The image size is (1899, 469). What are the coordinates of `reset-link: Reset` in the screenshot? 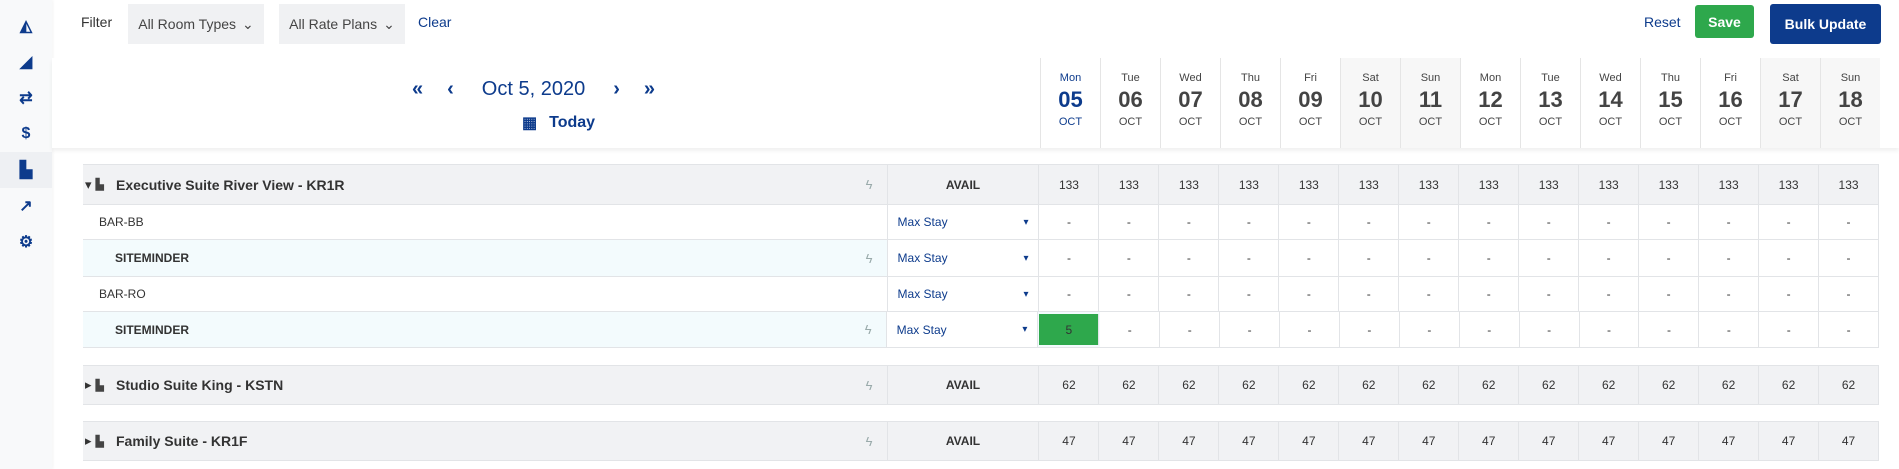 It's located at (1662, 22).